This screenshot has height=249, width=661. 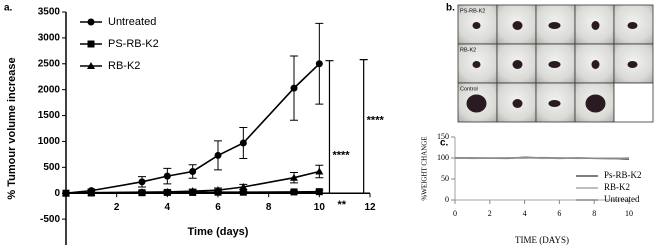 I want to click on y-tick-label: 3000, so click(x=49, y=38).